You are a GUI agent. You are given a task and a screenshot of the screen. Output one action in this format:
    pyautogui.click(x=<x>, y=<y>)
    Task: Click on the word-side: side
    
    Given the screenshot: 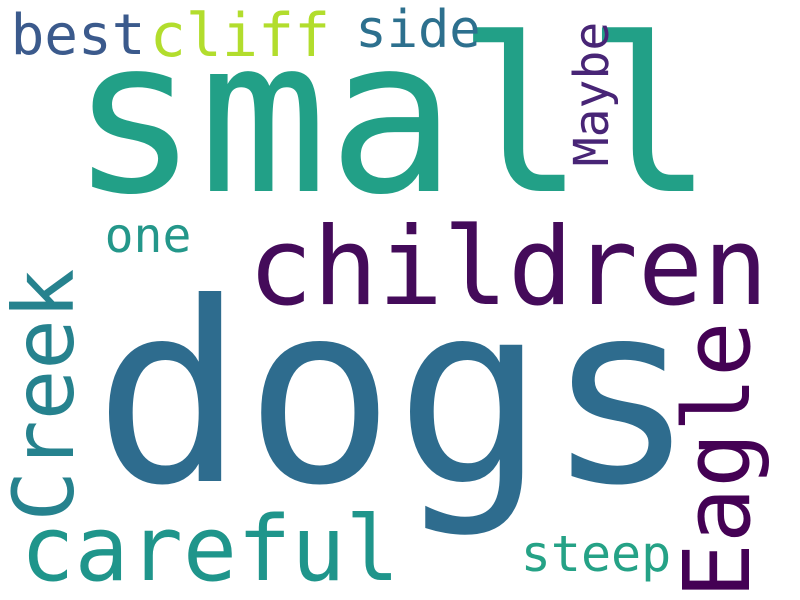 What is the action you would take?
    pyautogui.click(x=418, y=30)
    